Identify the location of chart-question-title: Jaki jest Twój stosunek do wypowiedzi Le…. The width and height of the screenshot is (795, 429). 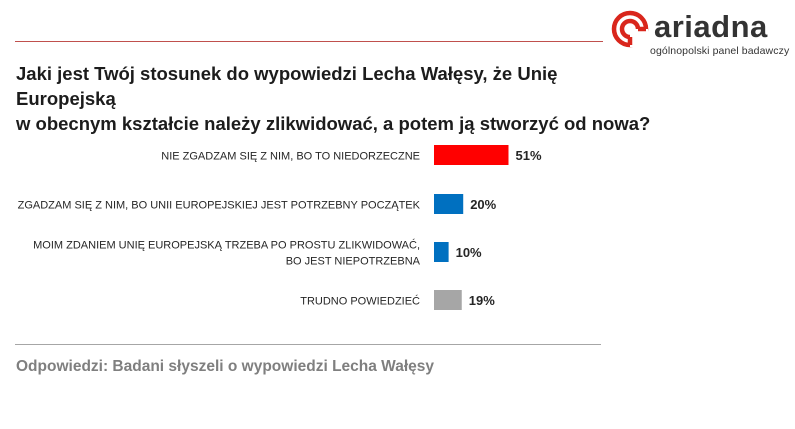
(336, 98).